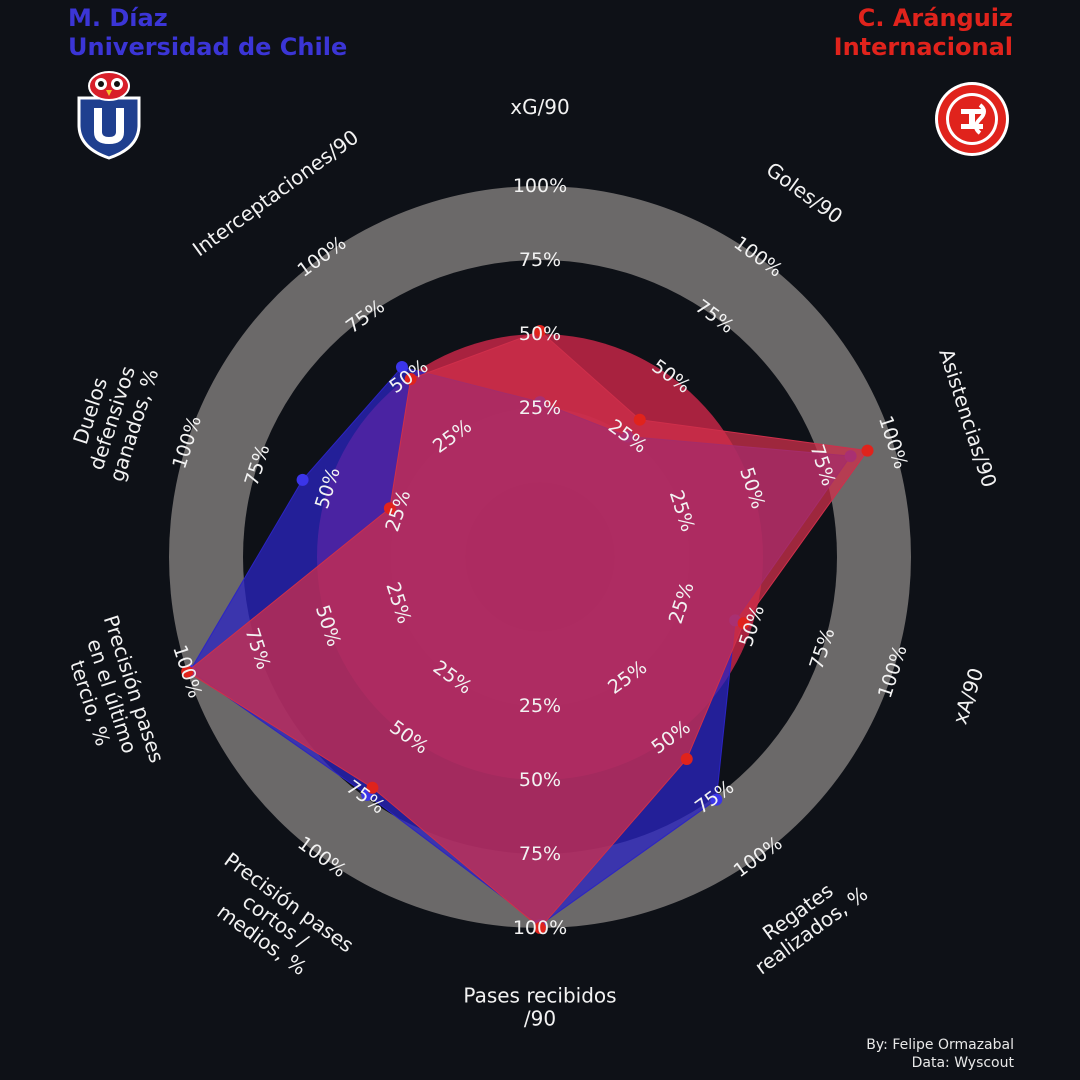  I want to click on axis-label-line: xA/90, so click(968, 696).